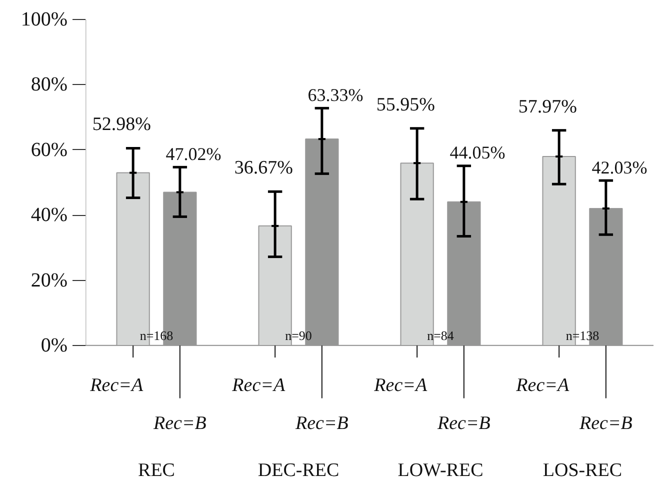 The image size is (662, 495). Describe the element at coordinates (49, 280) in the screenshot. I see `y-tick-label: 20%` at that location.